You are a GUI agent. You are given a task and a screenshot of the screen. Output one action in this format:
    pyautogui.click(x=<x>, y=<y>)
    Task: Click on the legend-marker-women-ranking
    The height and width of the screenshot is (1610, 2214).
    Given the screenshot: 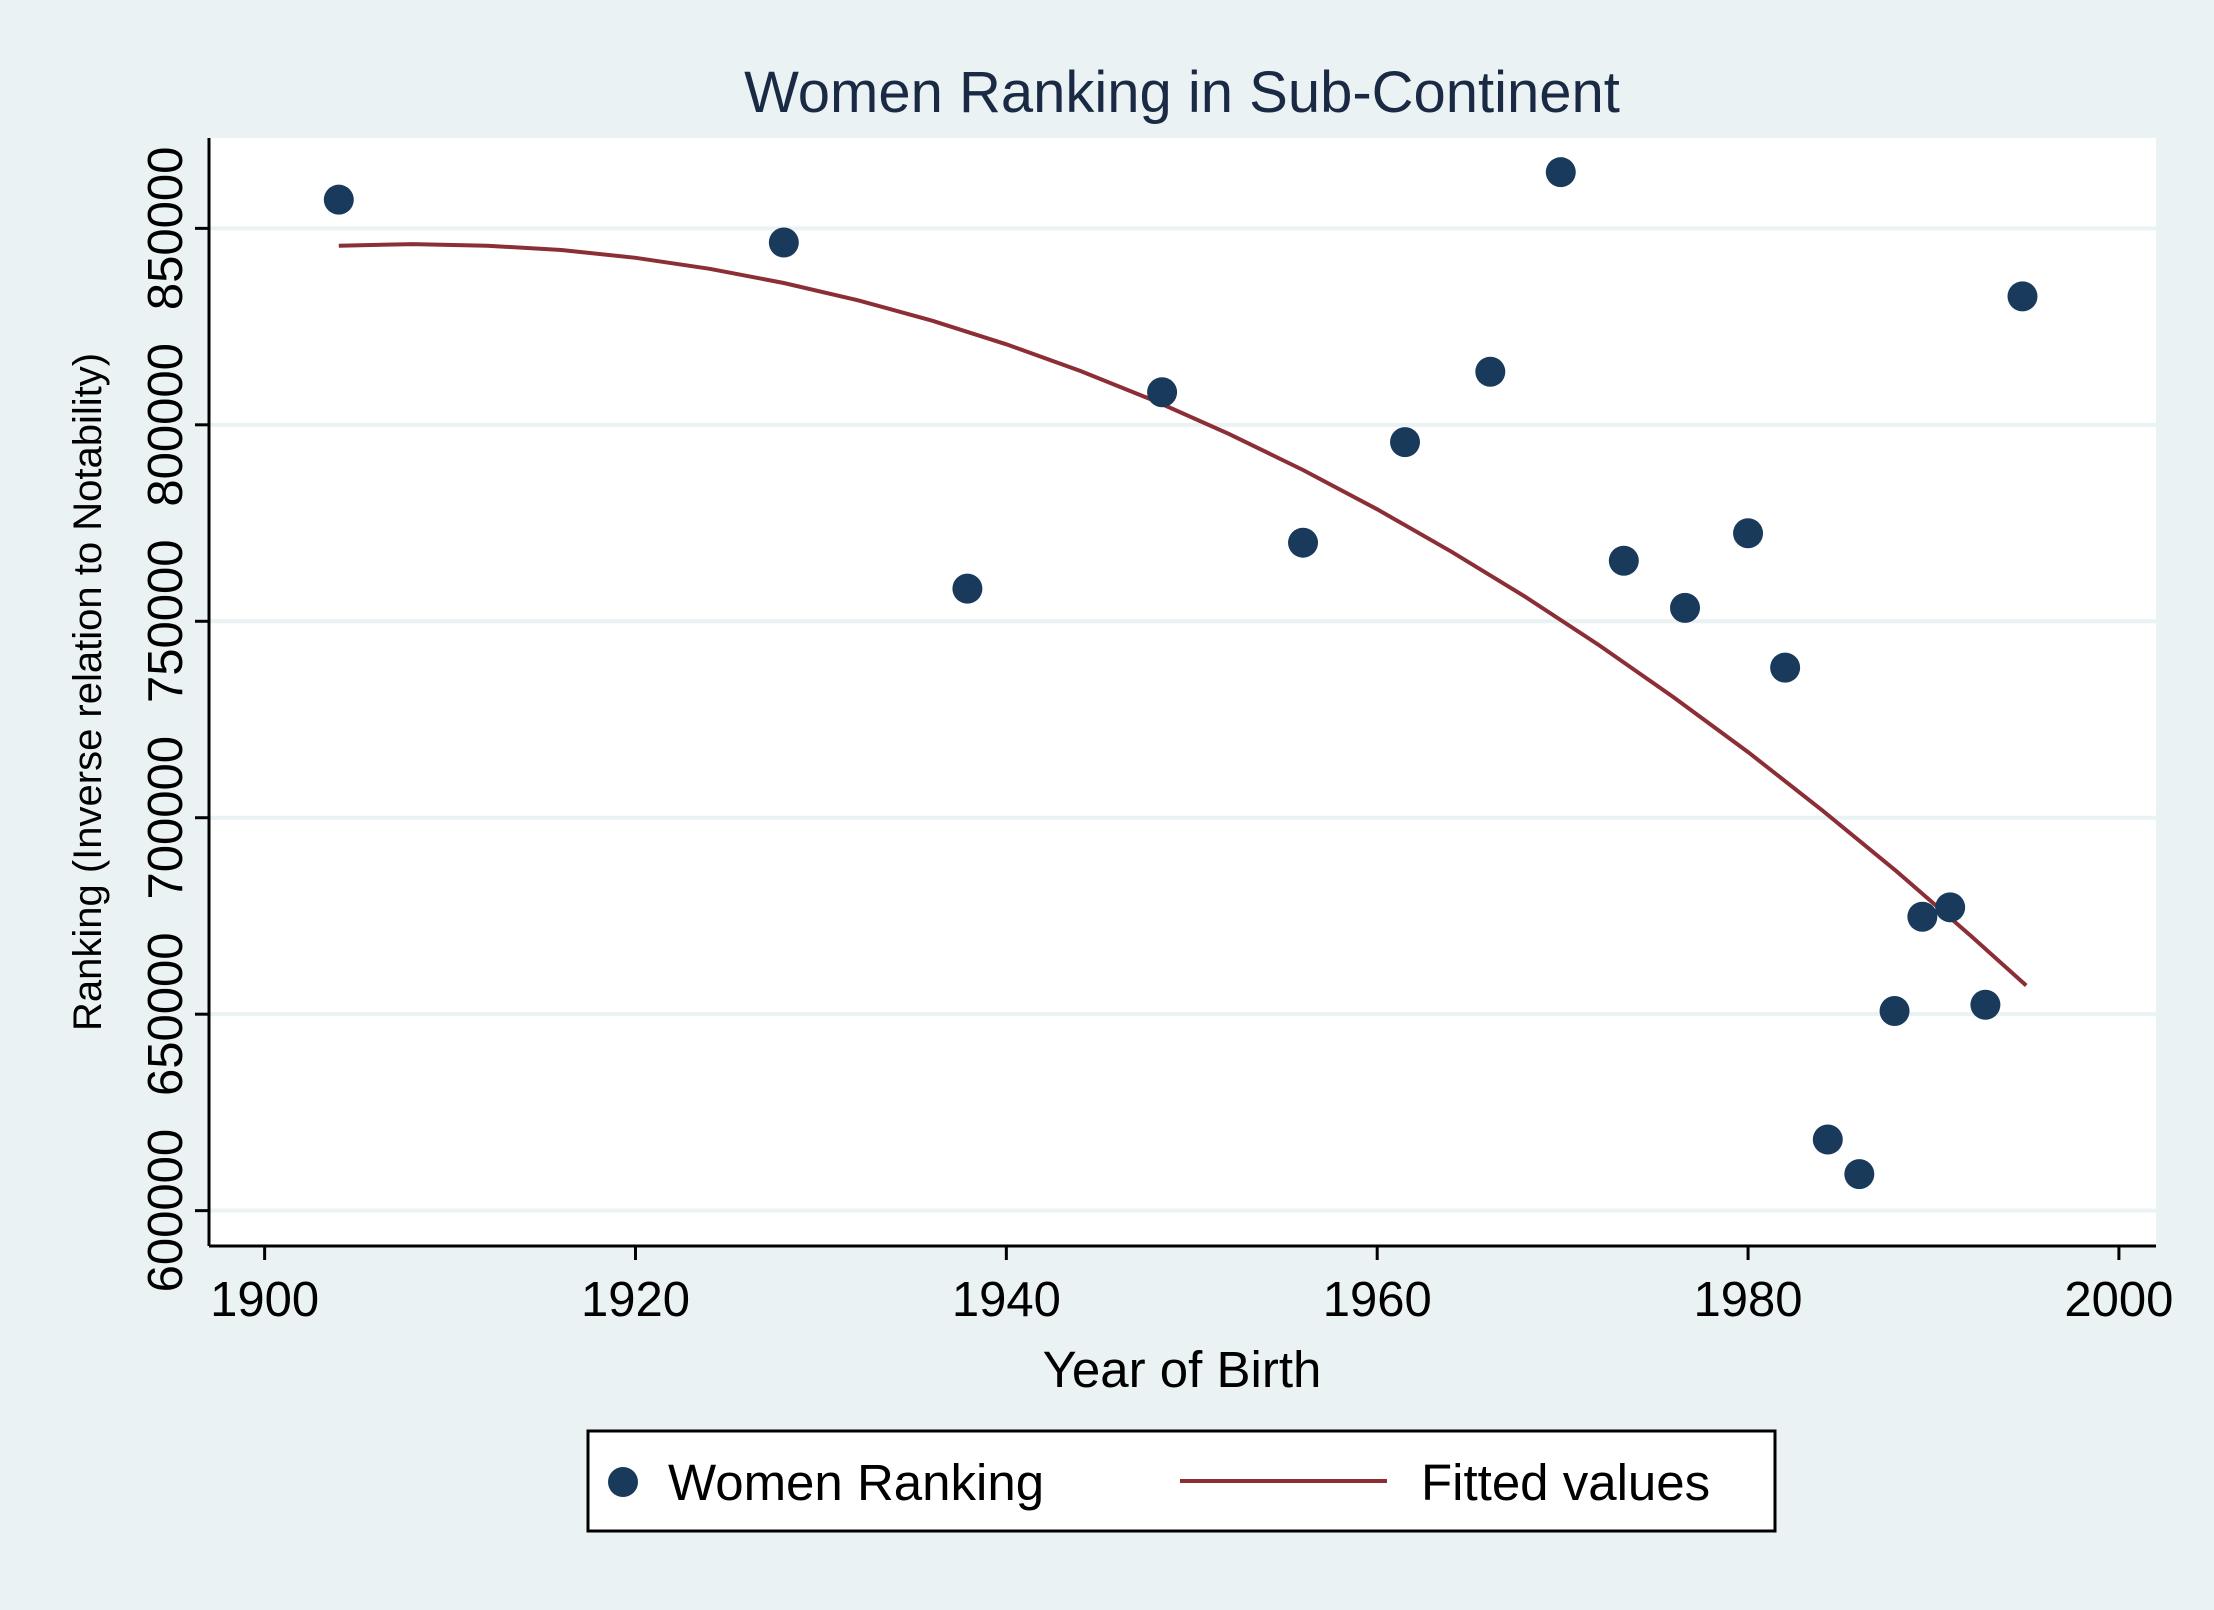 What is the action you would take?
    pyautogui.click(x=623, y=1482)
    